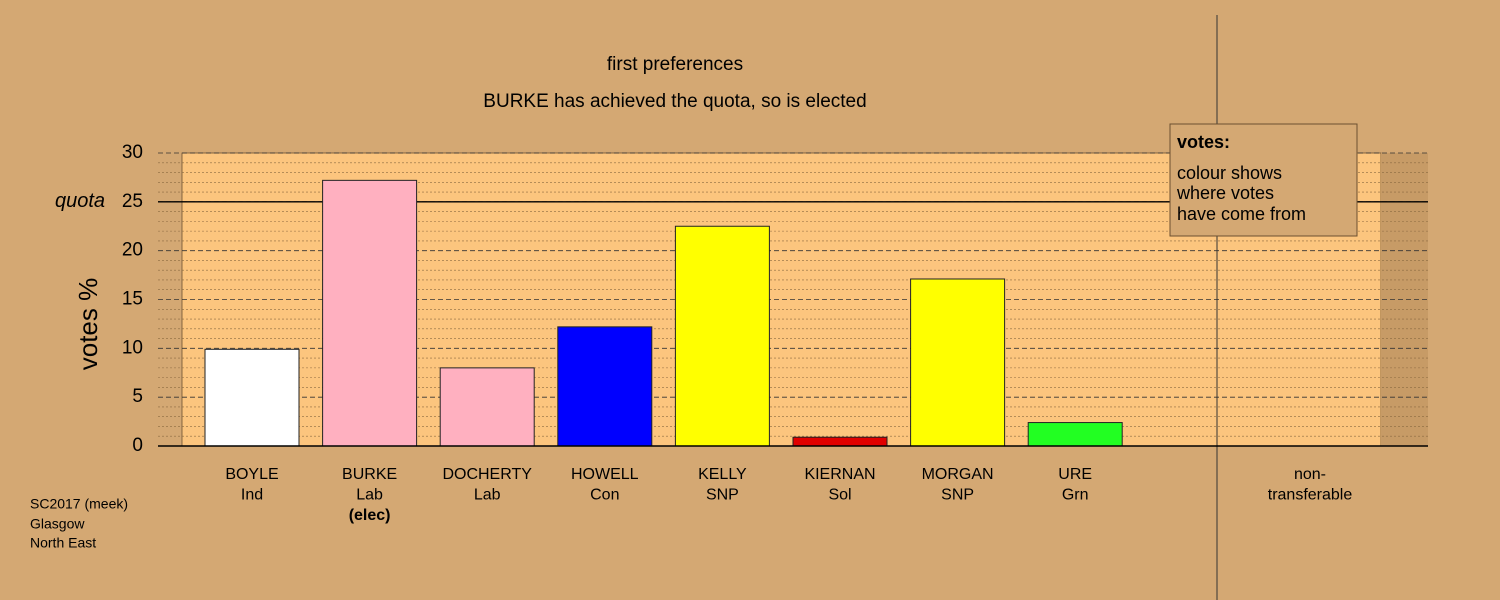 The height and width of the screenshot is (600, 1500). I want to click on plot-margin, so click(1404, 299).